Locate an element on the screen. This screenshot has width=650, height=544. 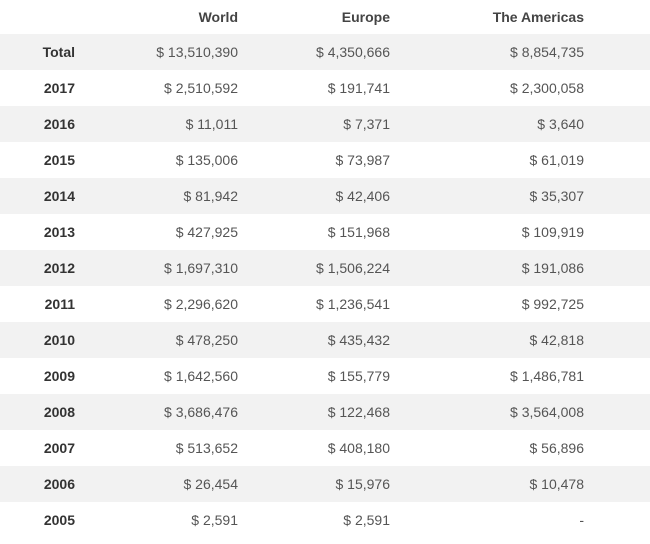
cell-europe: $ 4,350,666 is located at coordinates (353, 52).